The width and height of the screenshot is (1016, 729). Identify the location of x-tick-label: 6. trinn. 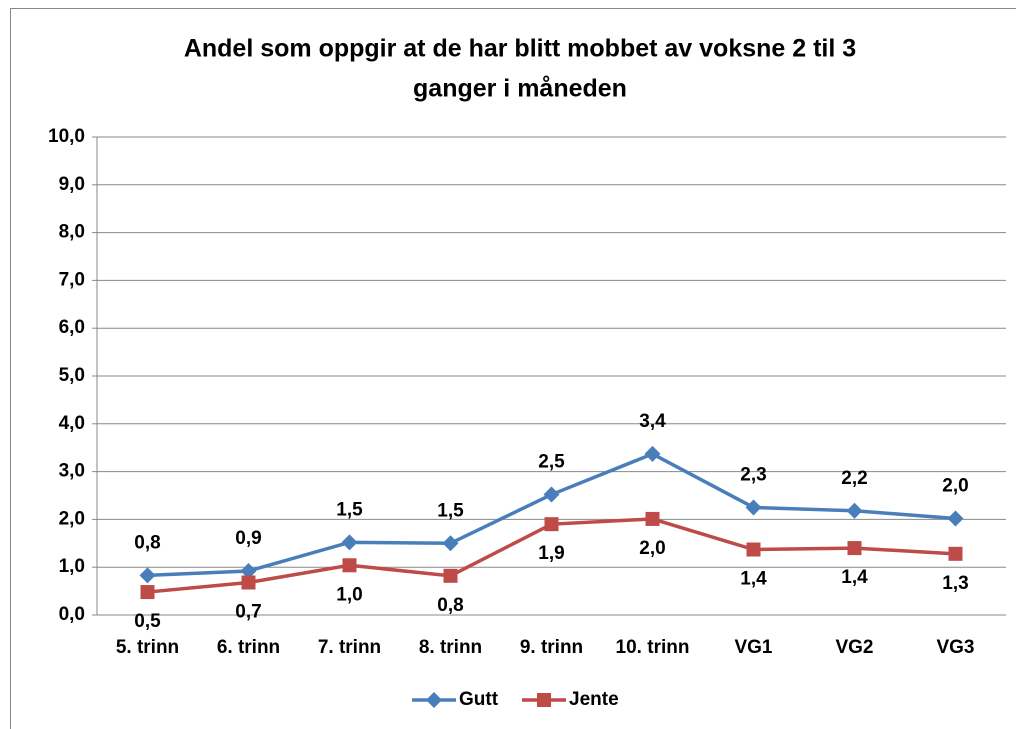
(248, 647).